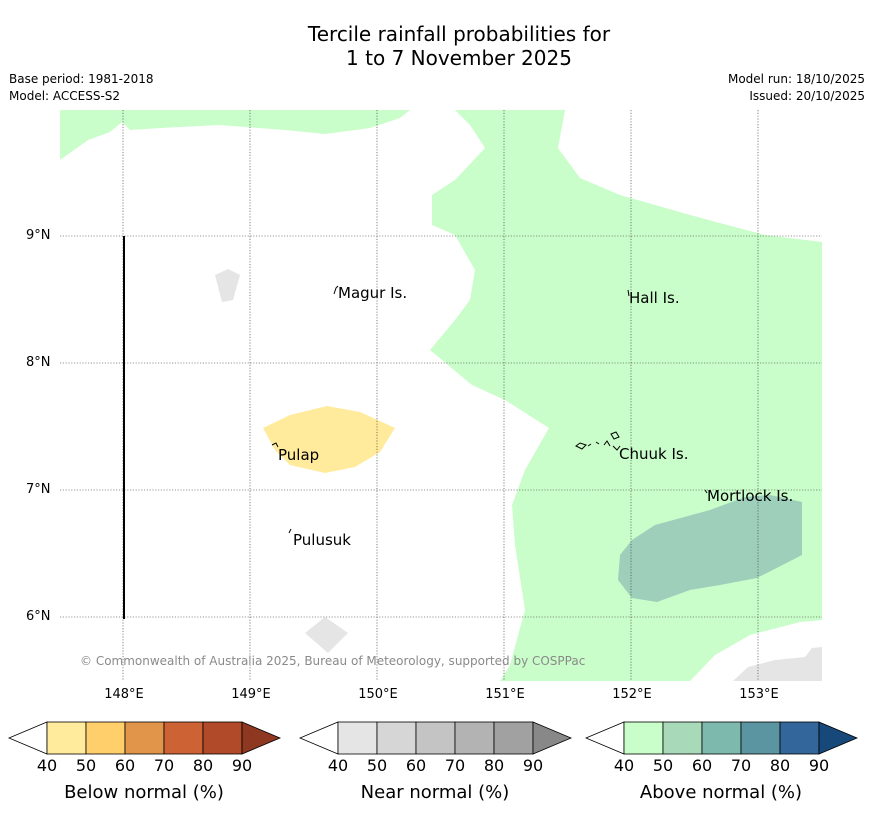 Image resolution: width=873 pixels, height=816 pixels. I want to click on model-name: Model: ACCESS-S2, so click(65, 96).